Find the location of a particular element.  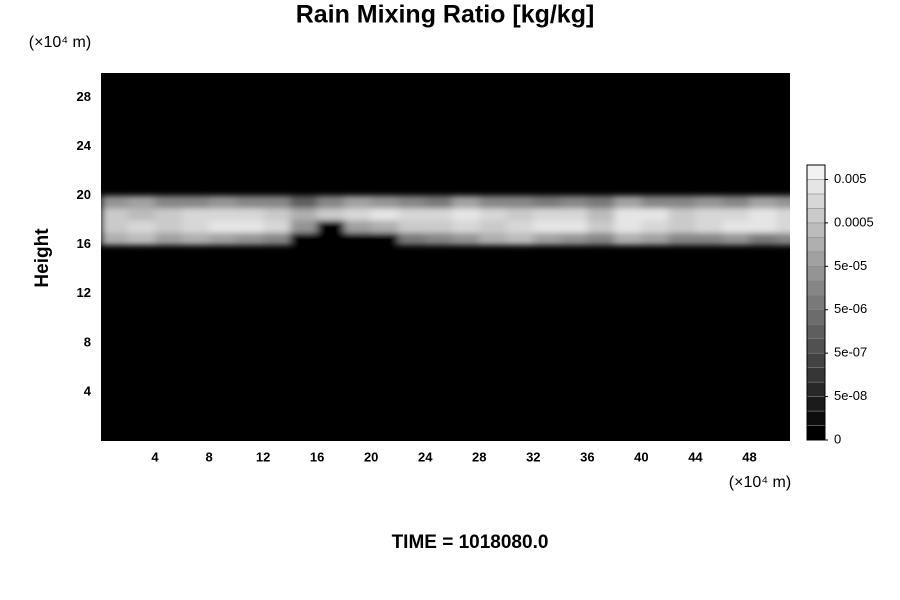

y-tick-label: 16 is located at coordinates (84, 243).